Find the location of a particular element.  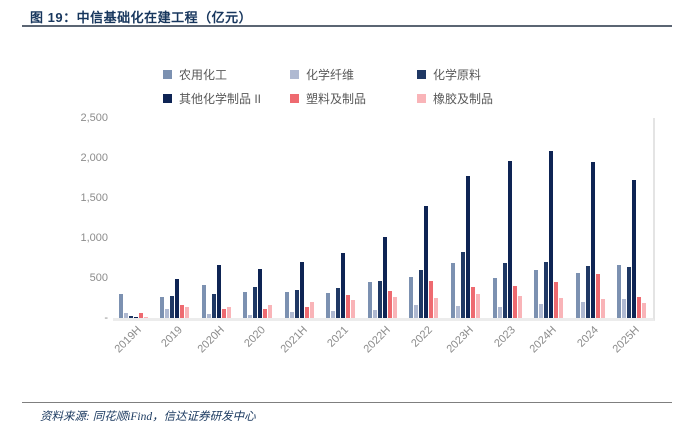

source-note: 资料来源: 同花顺iFind，信达证券研发中心 is located at coordinates (148, 417).